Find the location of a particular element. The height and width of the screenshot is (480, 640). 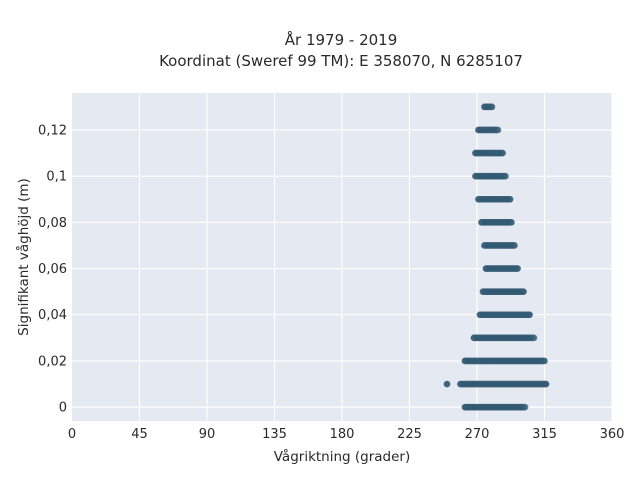

y-tick-label-2: 0,04 is located at coordinates (52, 315).